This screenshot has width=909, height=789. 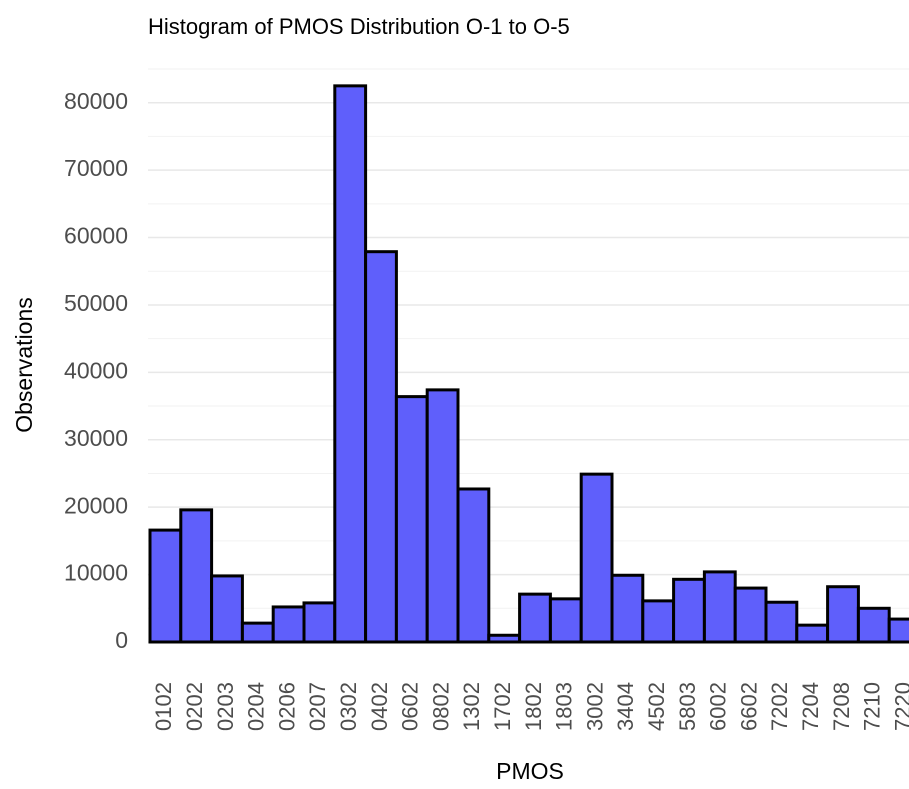 I want to click on x-tick-label: 3002, so click(x=594, y=706).